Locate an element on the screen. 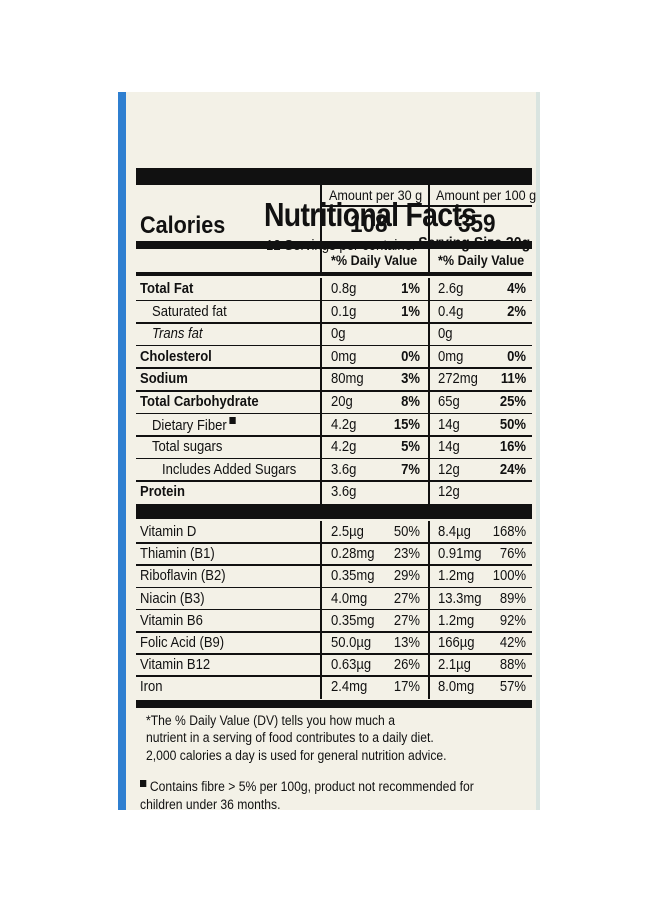  amount-per30: 0.1g is located at coordinates (344, 311).